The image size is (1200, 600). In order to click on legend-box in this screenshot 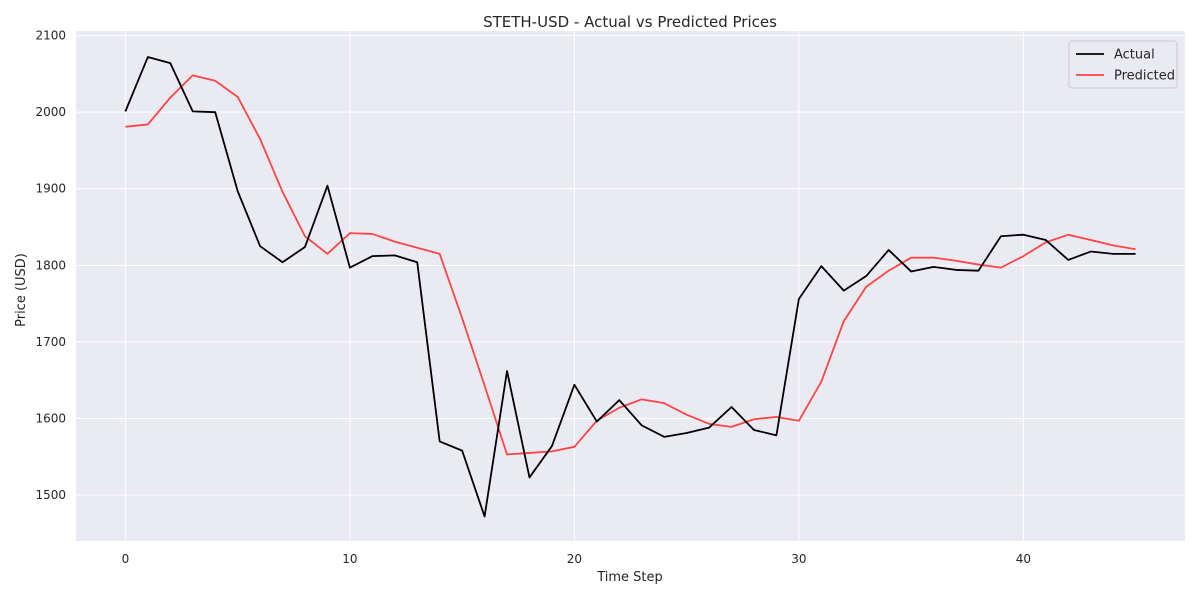, I will do `click(1123, 64)`.